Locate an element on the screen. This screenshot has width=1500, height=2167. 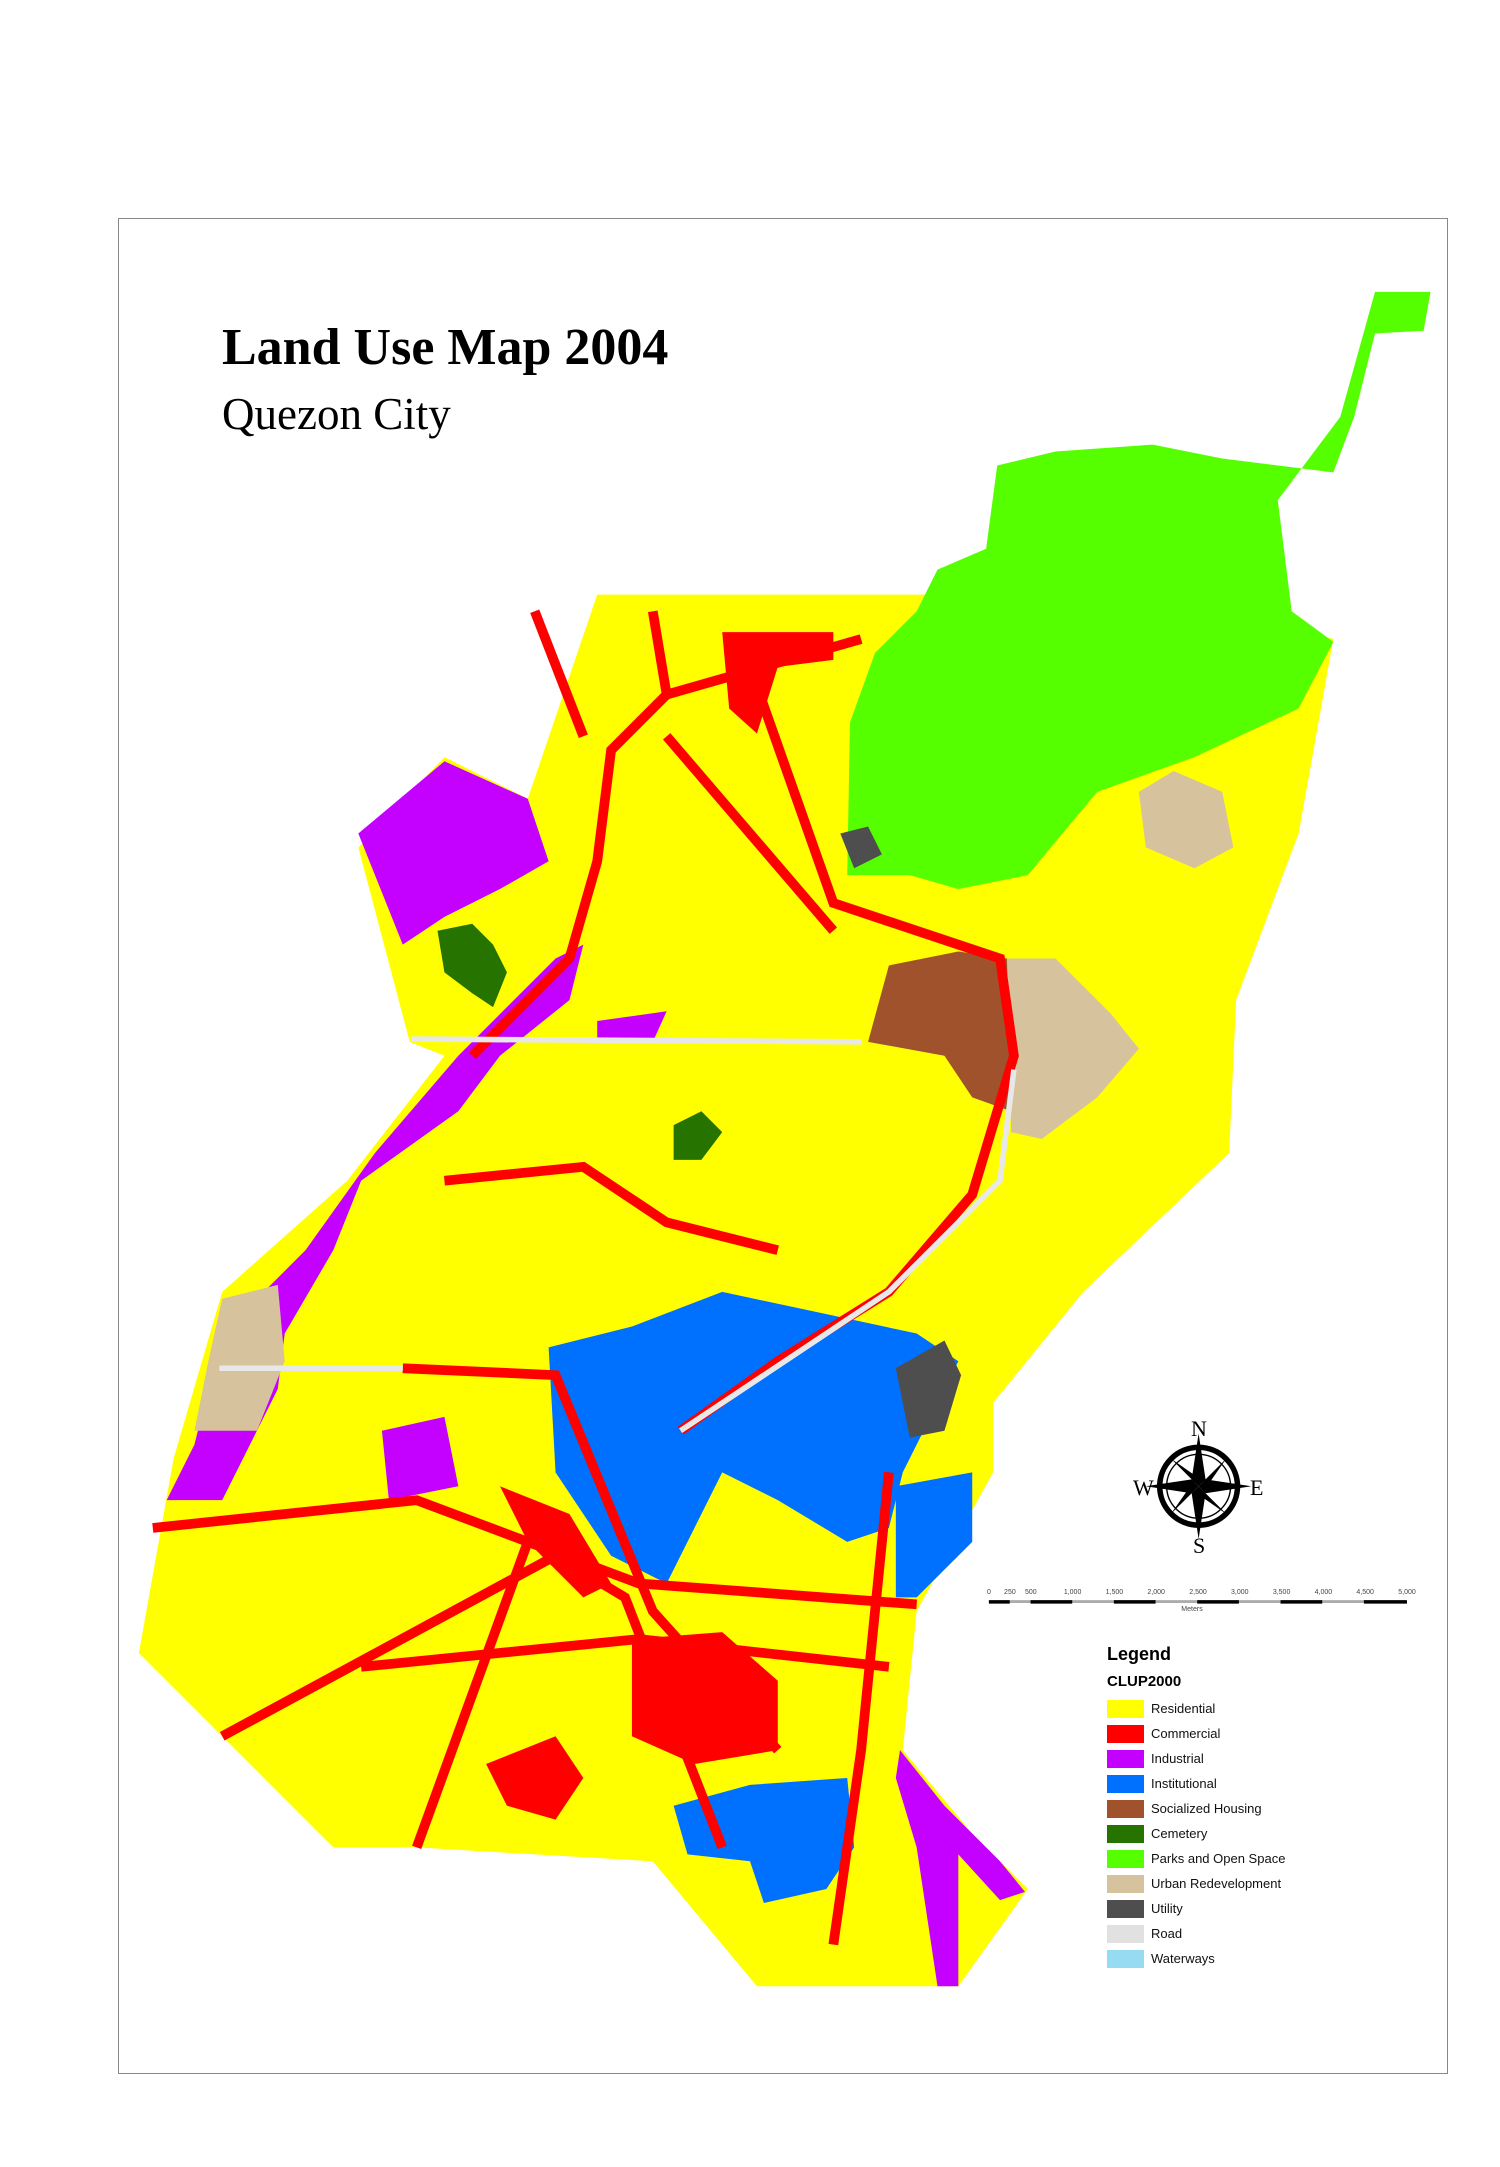
legend-label: Socialized Housing is located at coordinates (1206, 1808).